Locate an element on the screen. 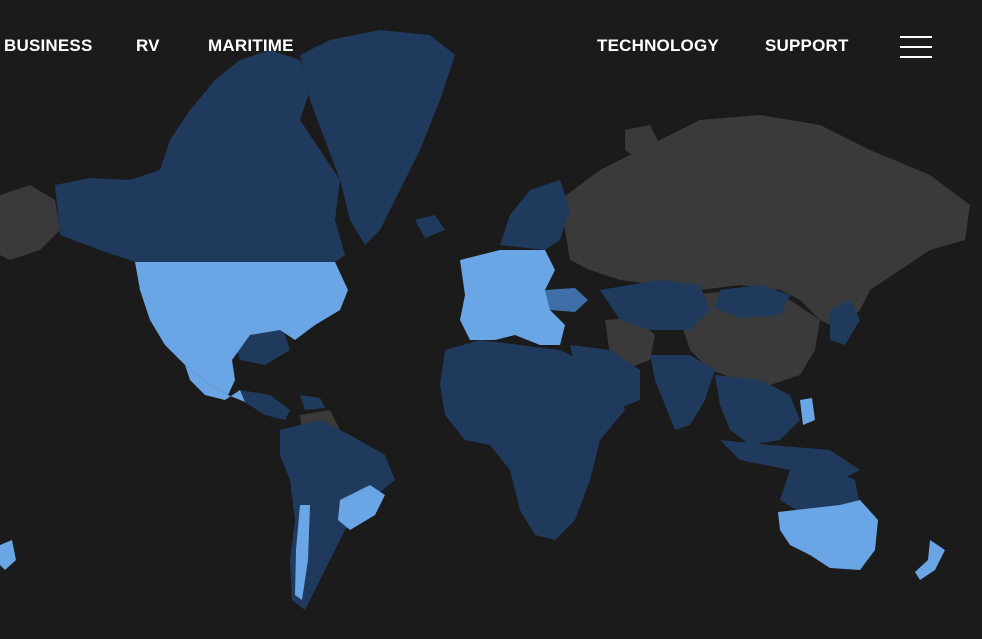  hamburger-menu-icon is located at coordinates (916, 47).